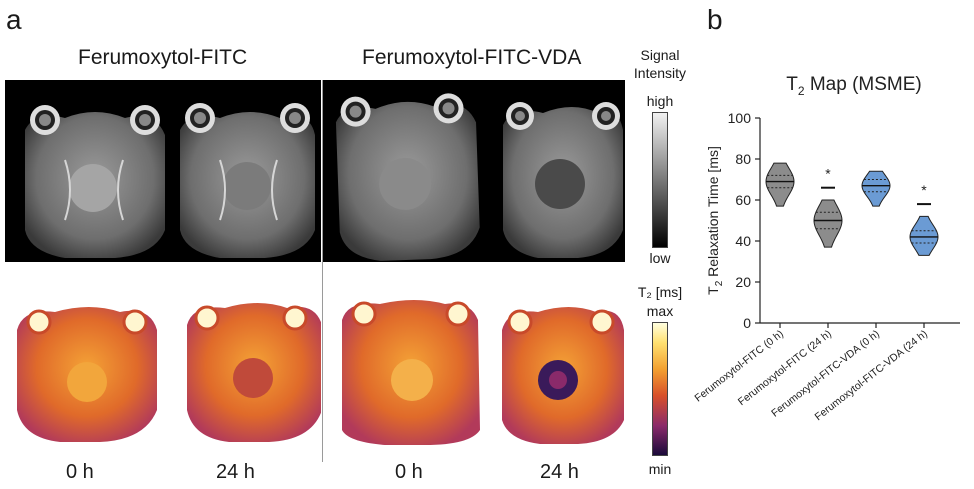 This screenshot has height=489, width=974. Describe the element at coordinates (740, 118) in the screenshot. I see `y-tick-label: 100` at that location.